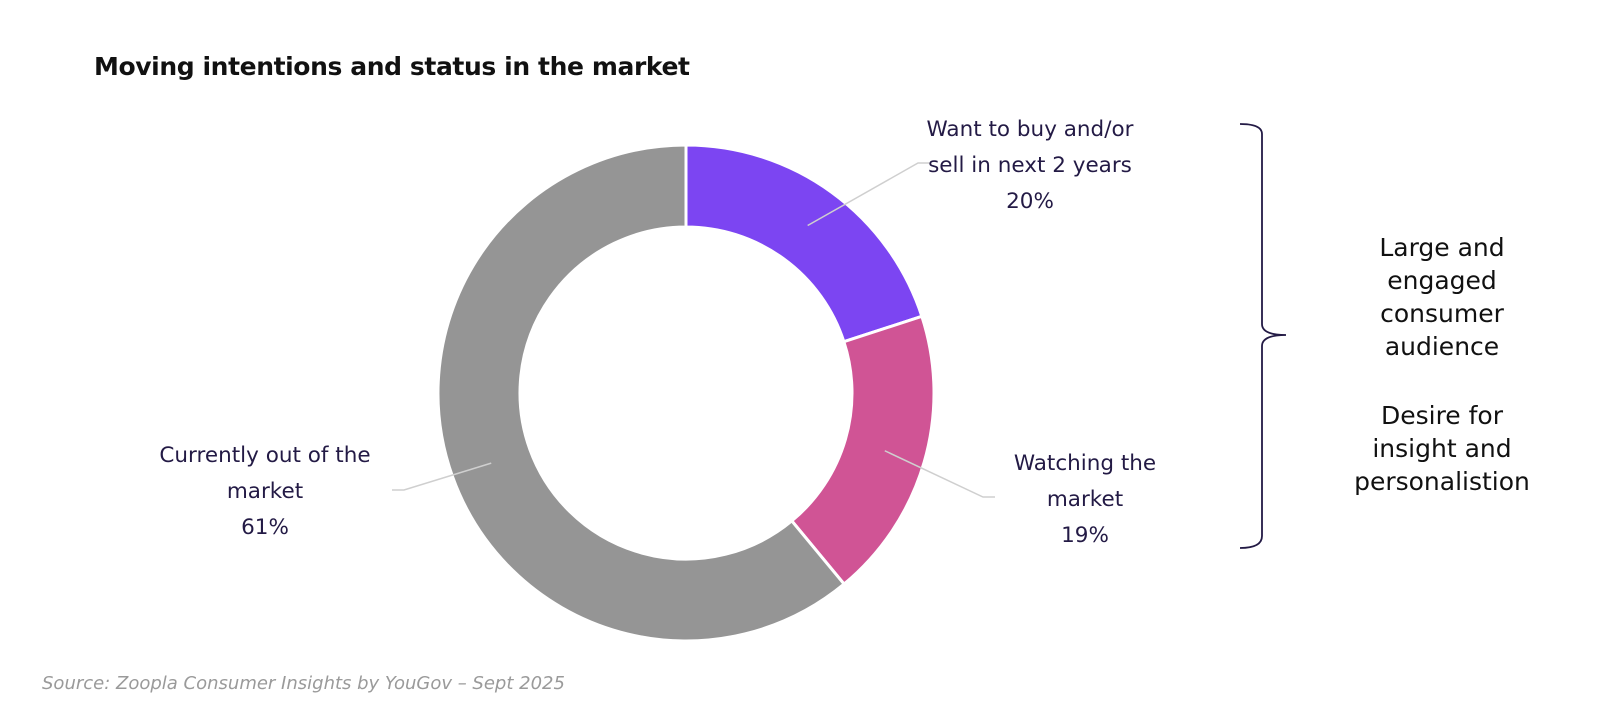  What do you see at coordinates (1442, 481) in the screenshot?
I see `annotation-line: personalistion` at bounding box center [1442, 481].